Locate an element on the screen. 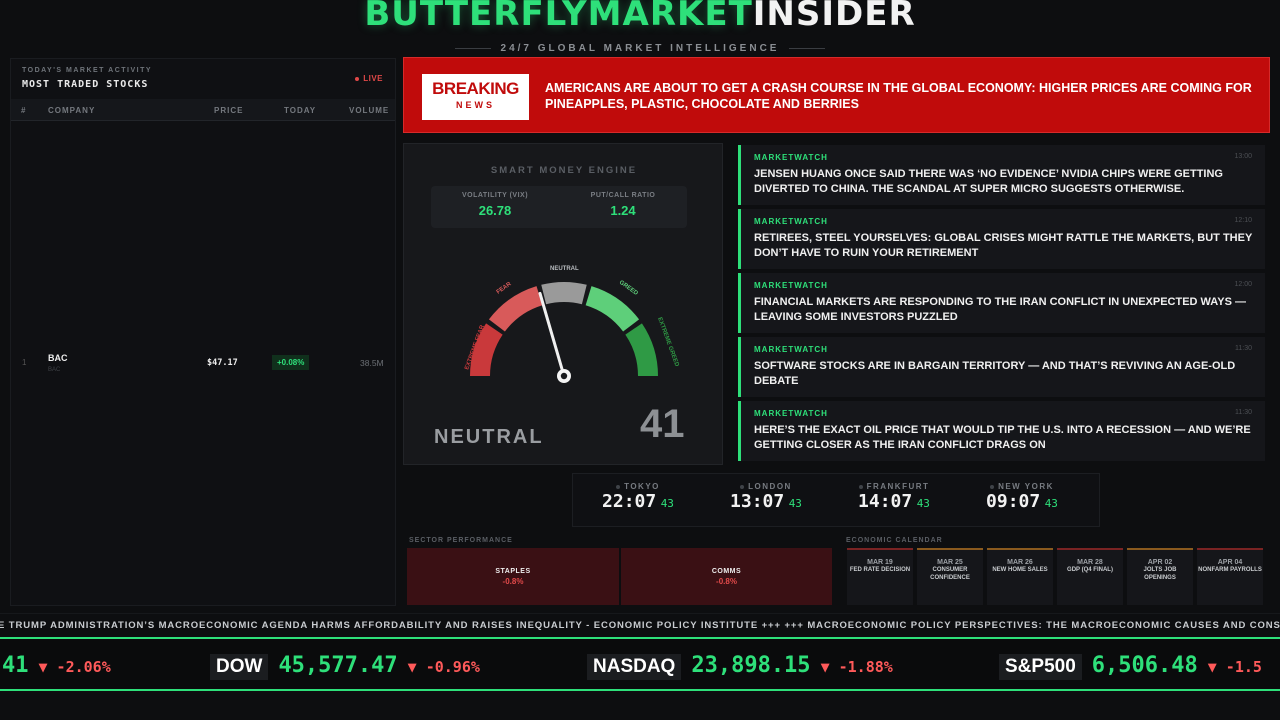  calendar-title: ECONOMIC CALENDAR is located at coordinates (894, 540).